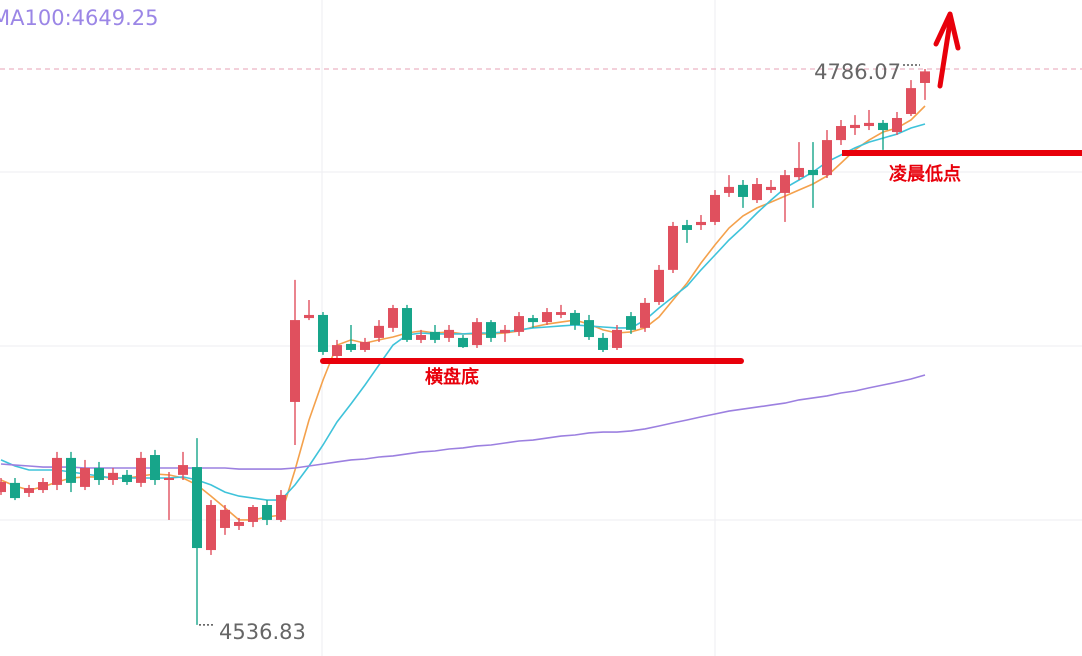 Image resolution: width=1082 pixels, height=656 pixels. I want to click on ma-label: MA100:4649.25, so click(79, 18).